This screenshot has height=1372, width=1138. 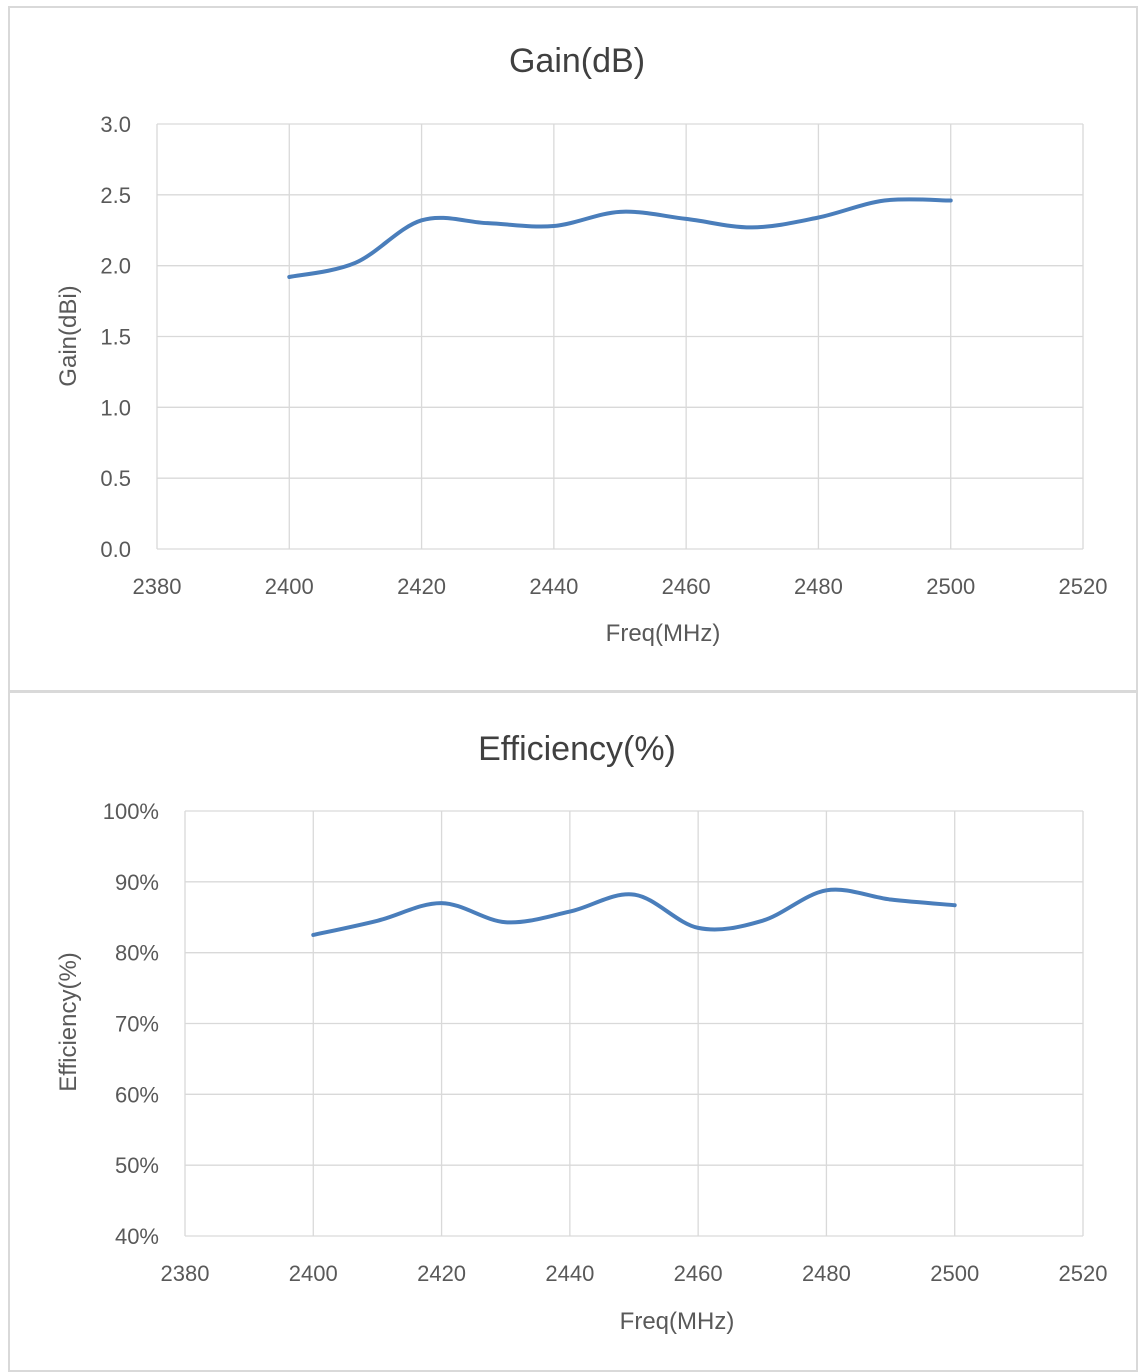 I want to click on gain-x-tick-label: 2520, so click(x=1083, y=586).